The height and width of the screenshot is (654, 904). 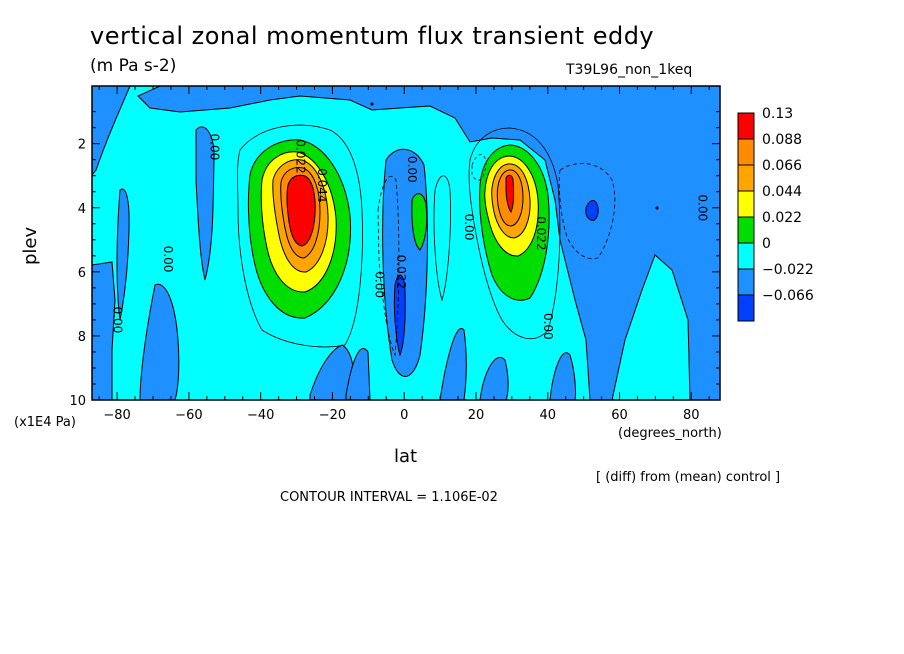 I want to click on colorbar: 0.13 0.088 0.066 0.044 0.022 0 −0.022 −0.066, so click(x=775, y=214).